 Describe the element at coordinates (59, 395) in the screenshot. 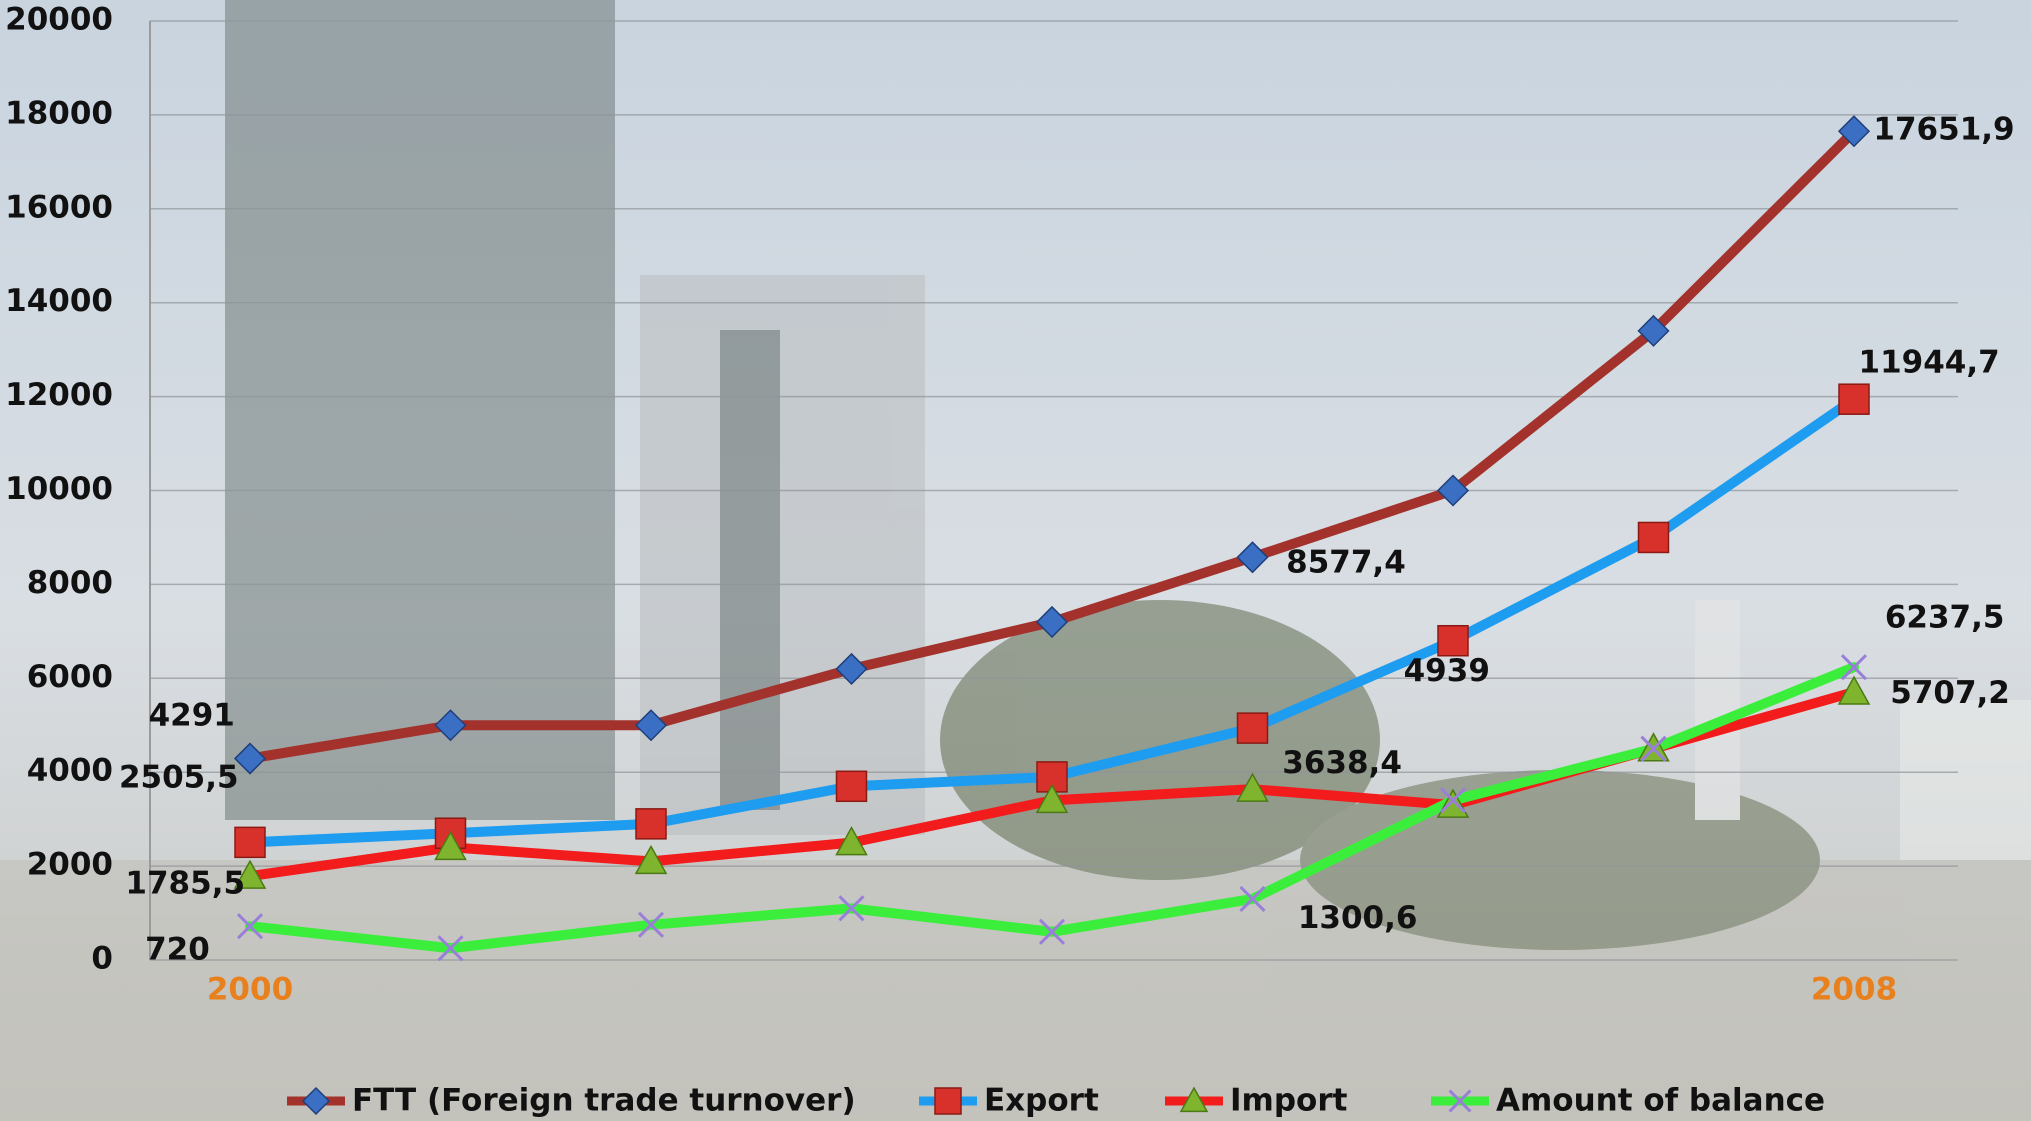

I see `y-tick-label: 12000` at that location.